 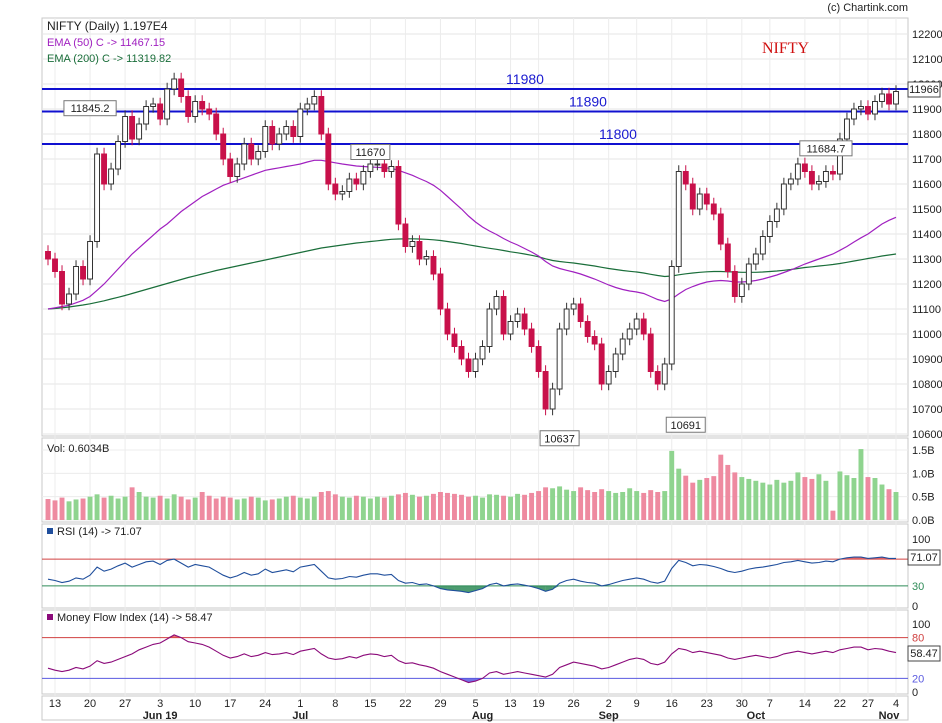 I want to click on x-month-label: Jul, so click(x=300, y=716).